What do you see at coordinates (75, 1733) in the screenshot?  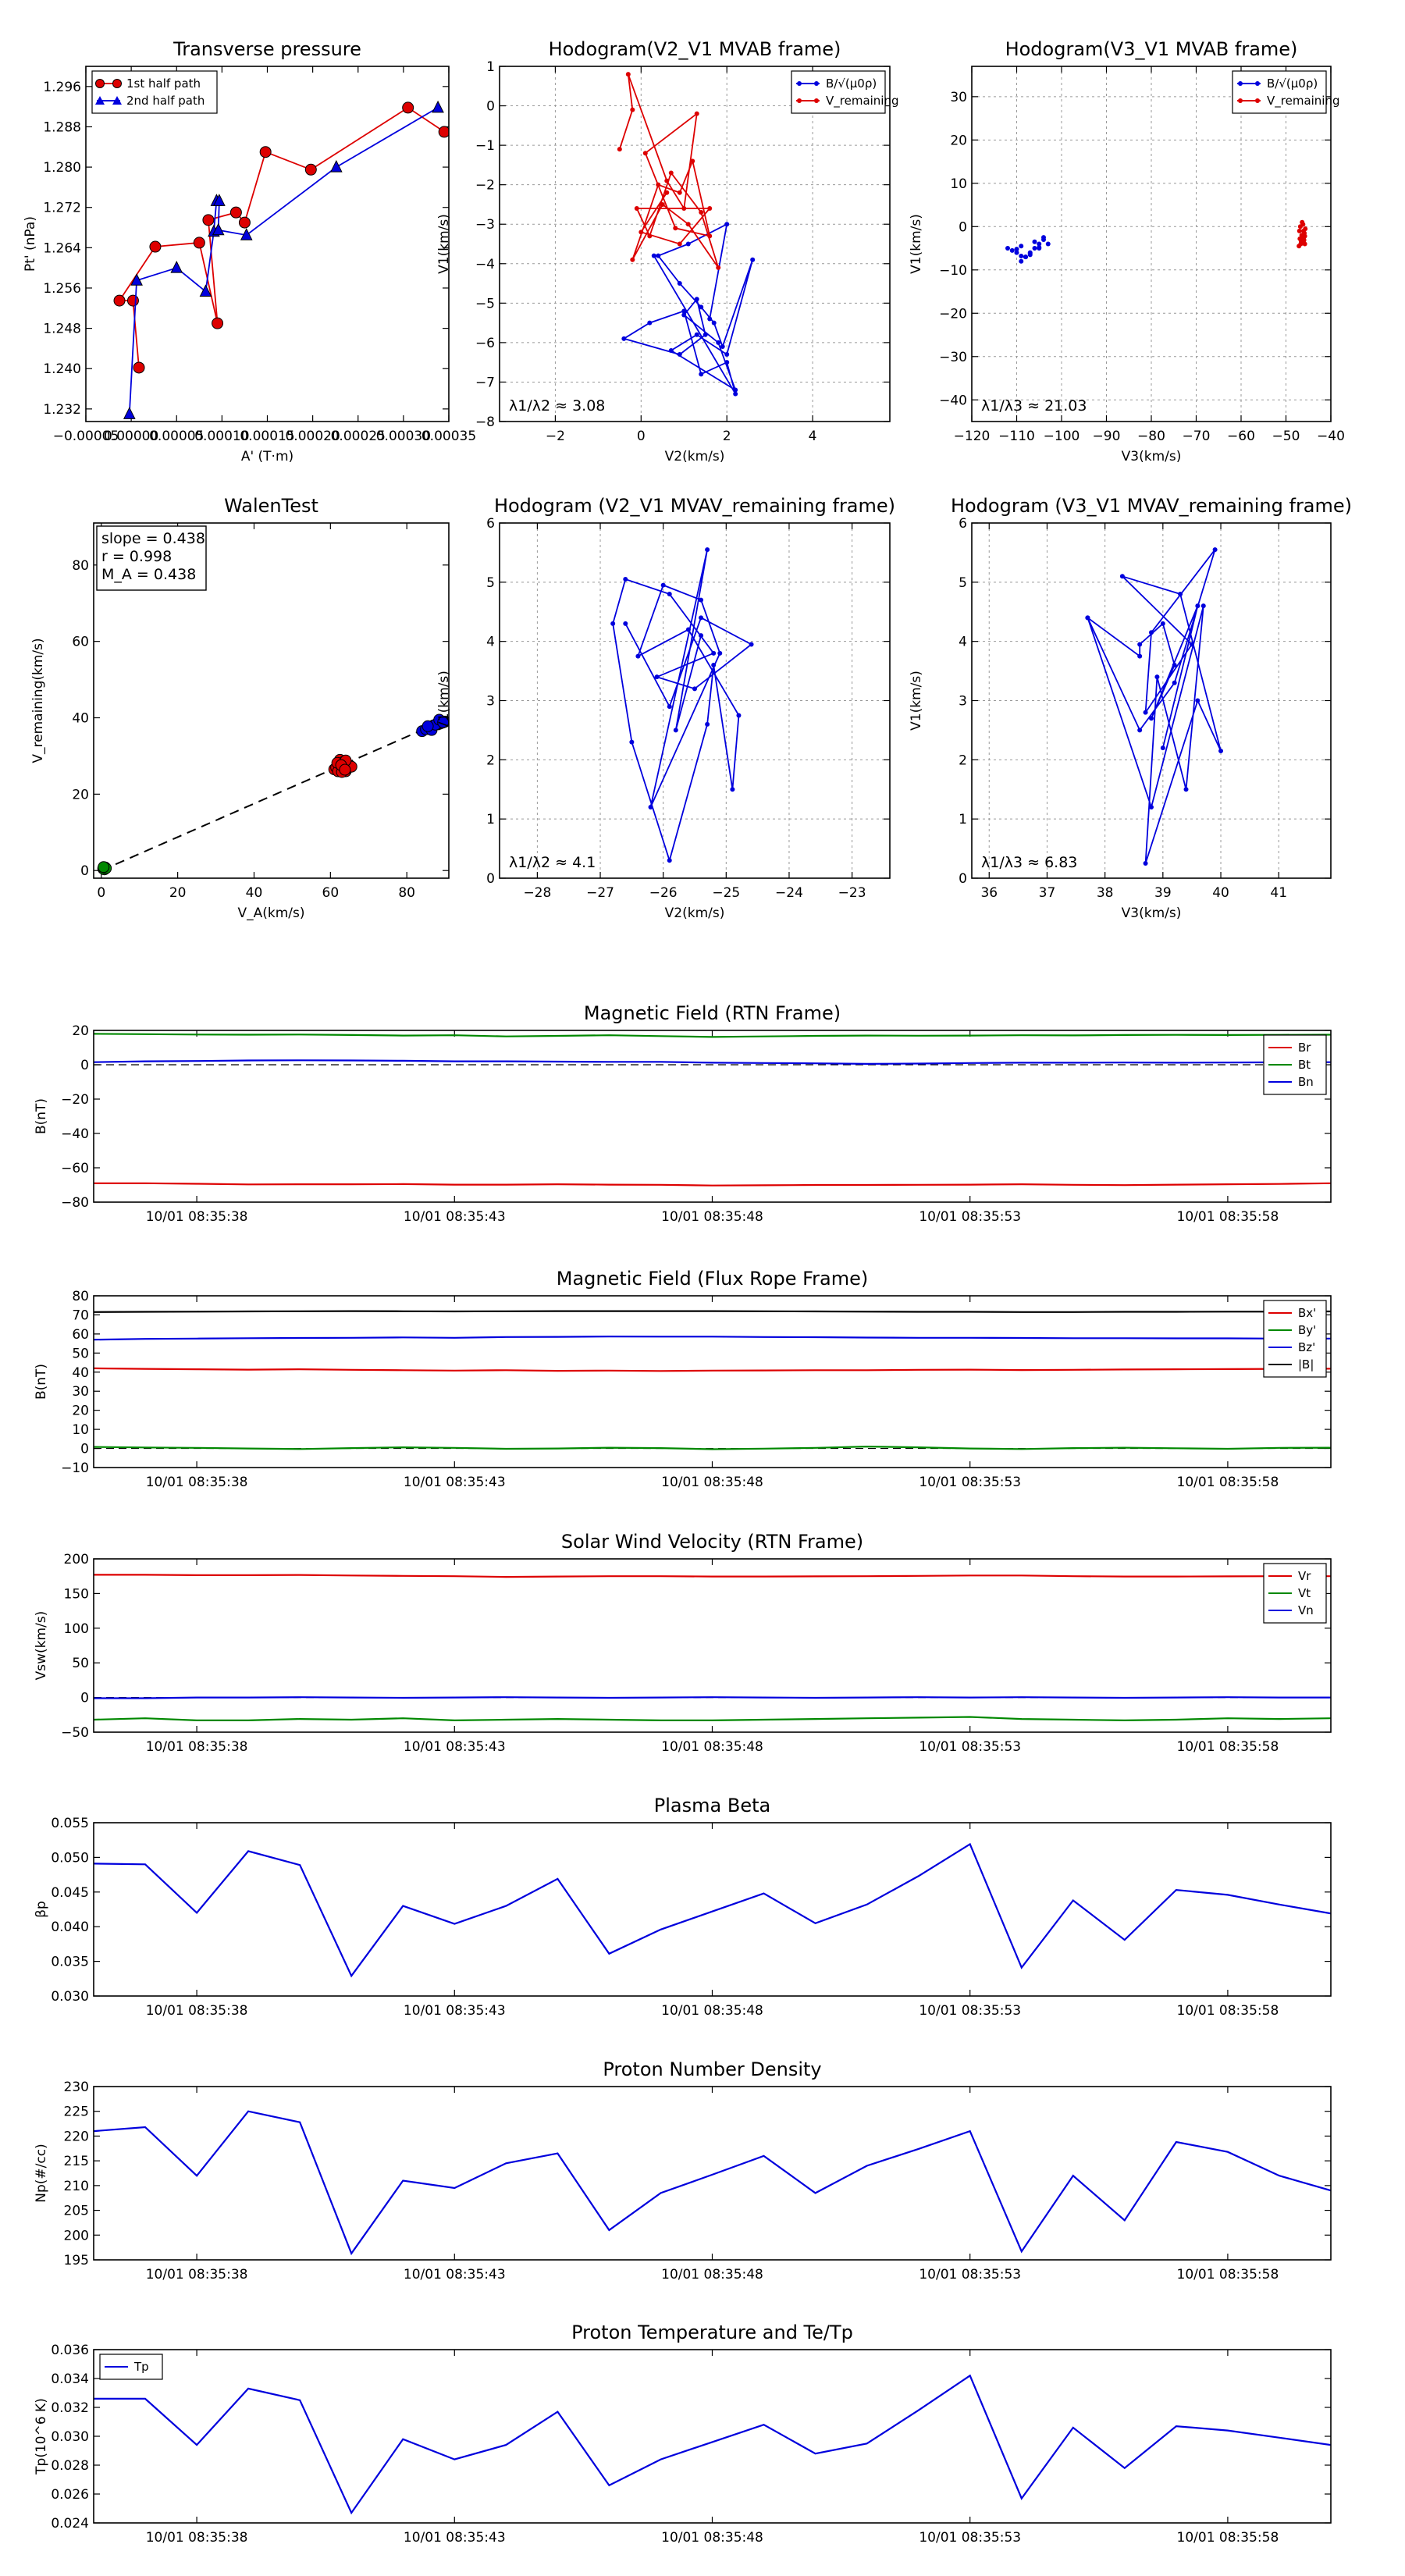 I see `y-tick-label: −50` at bounding box center [75, 1733].